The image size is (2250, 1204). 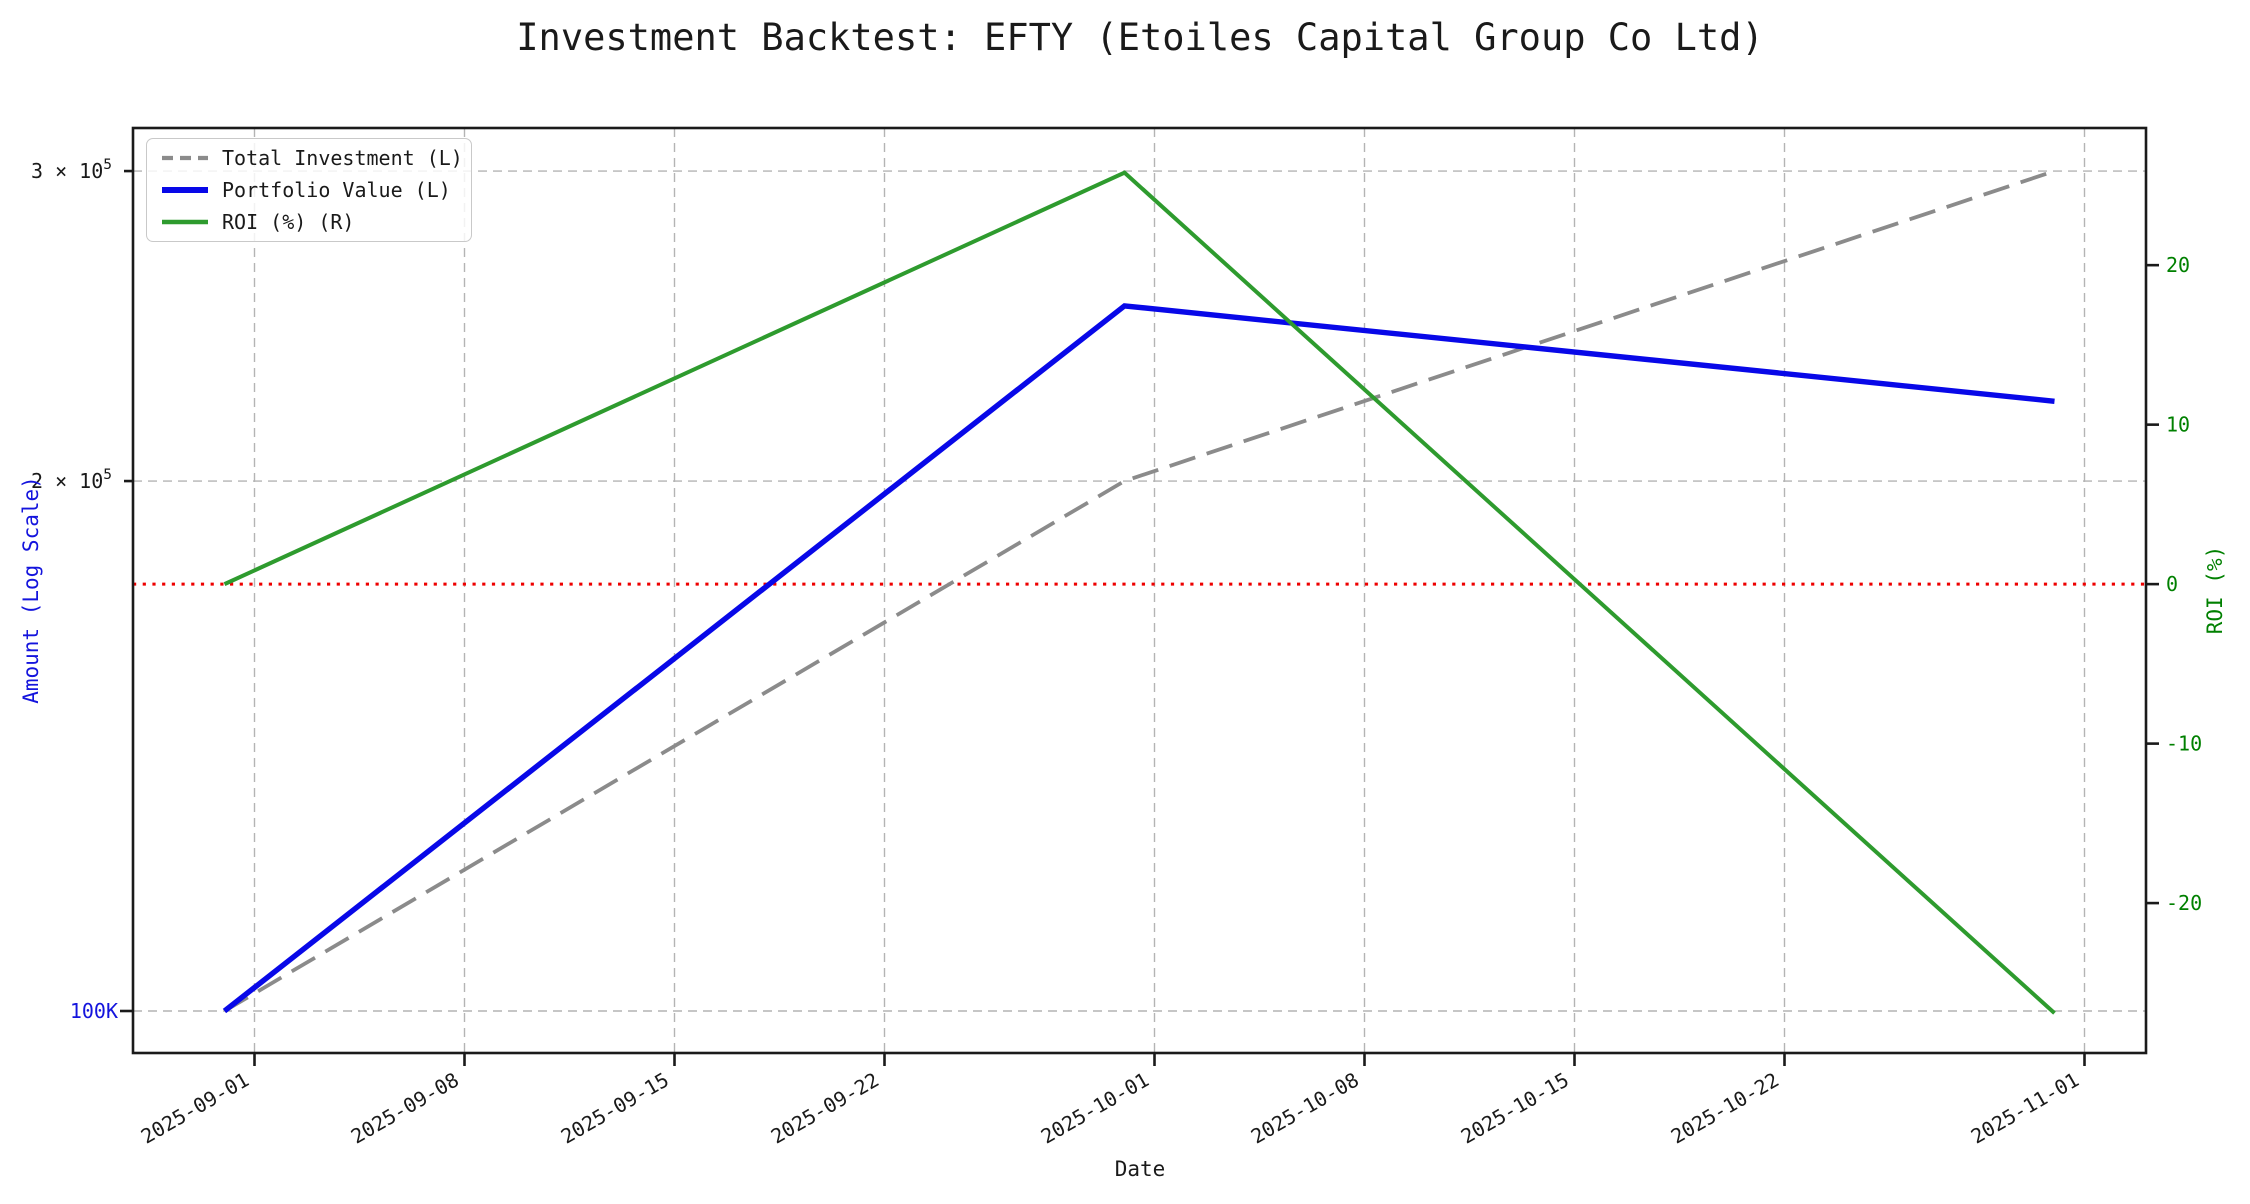 I want to click on legend-item: Portfolio Value (L), so click(x=316, y=190).